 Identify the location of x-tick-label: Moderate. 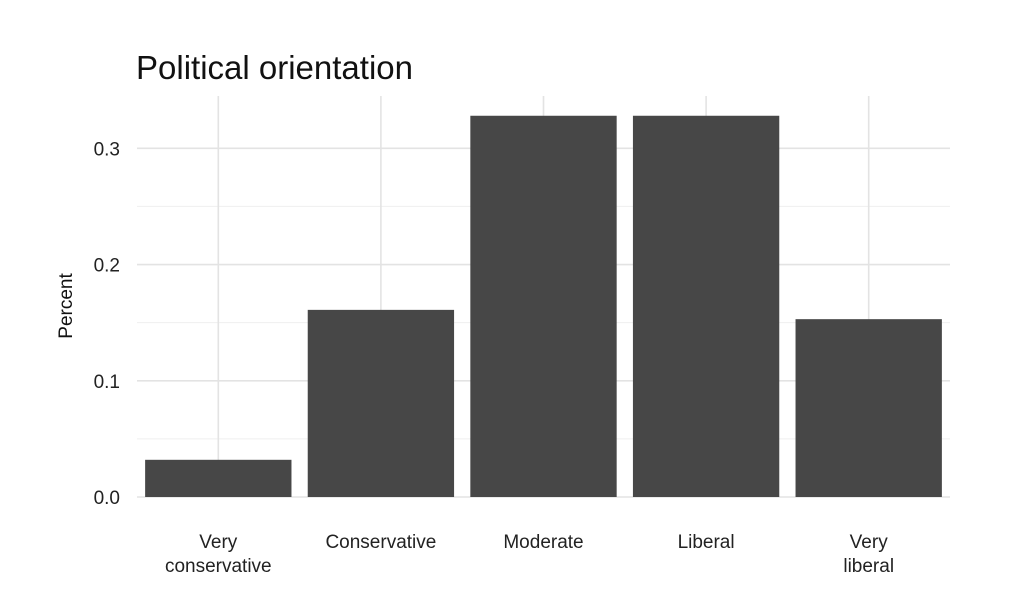
(543, 542).